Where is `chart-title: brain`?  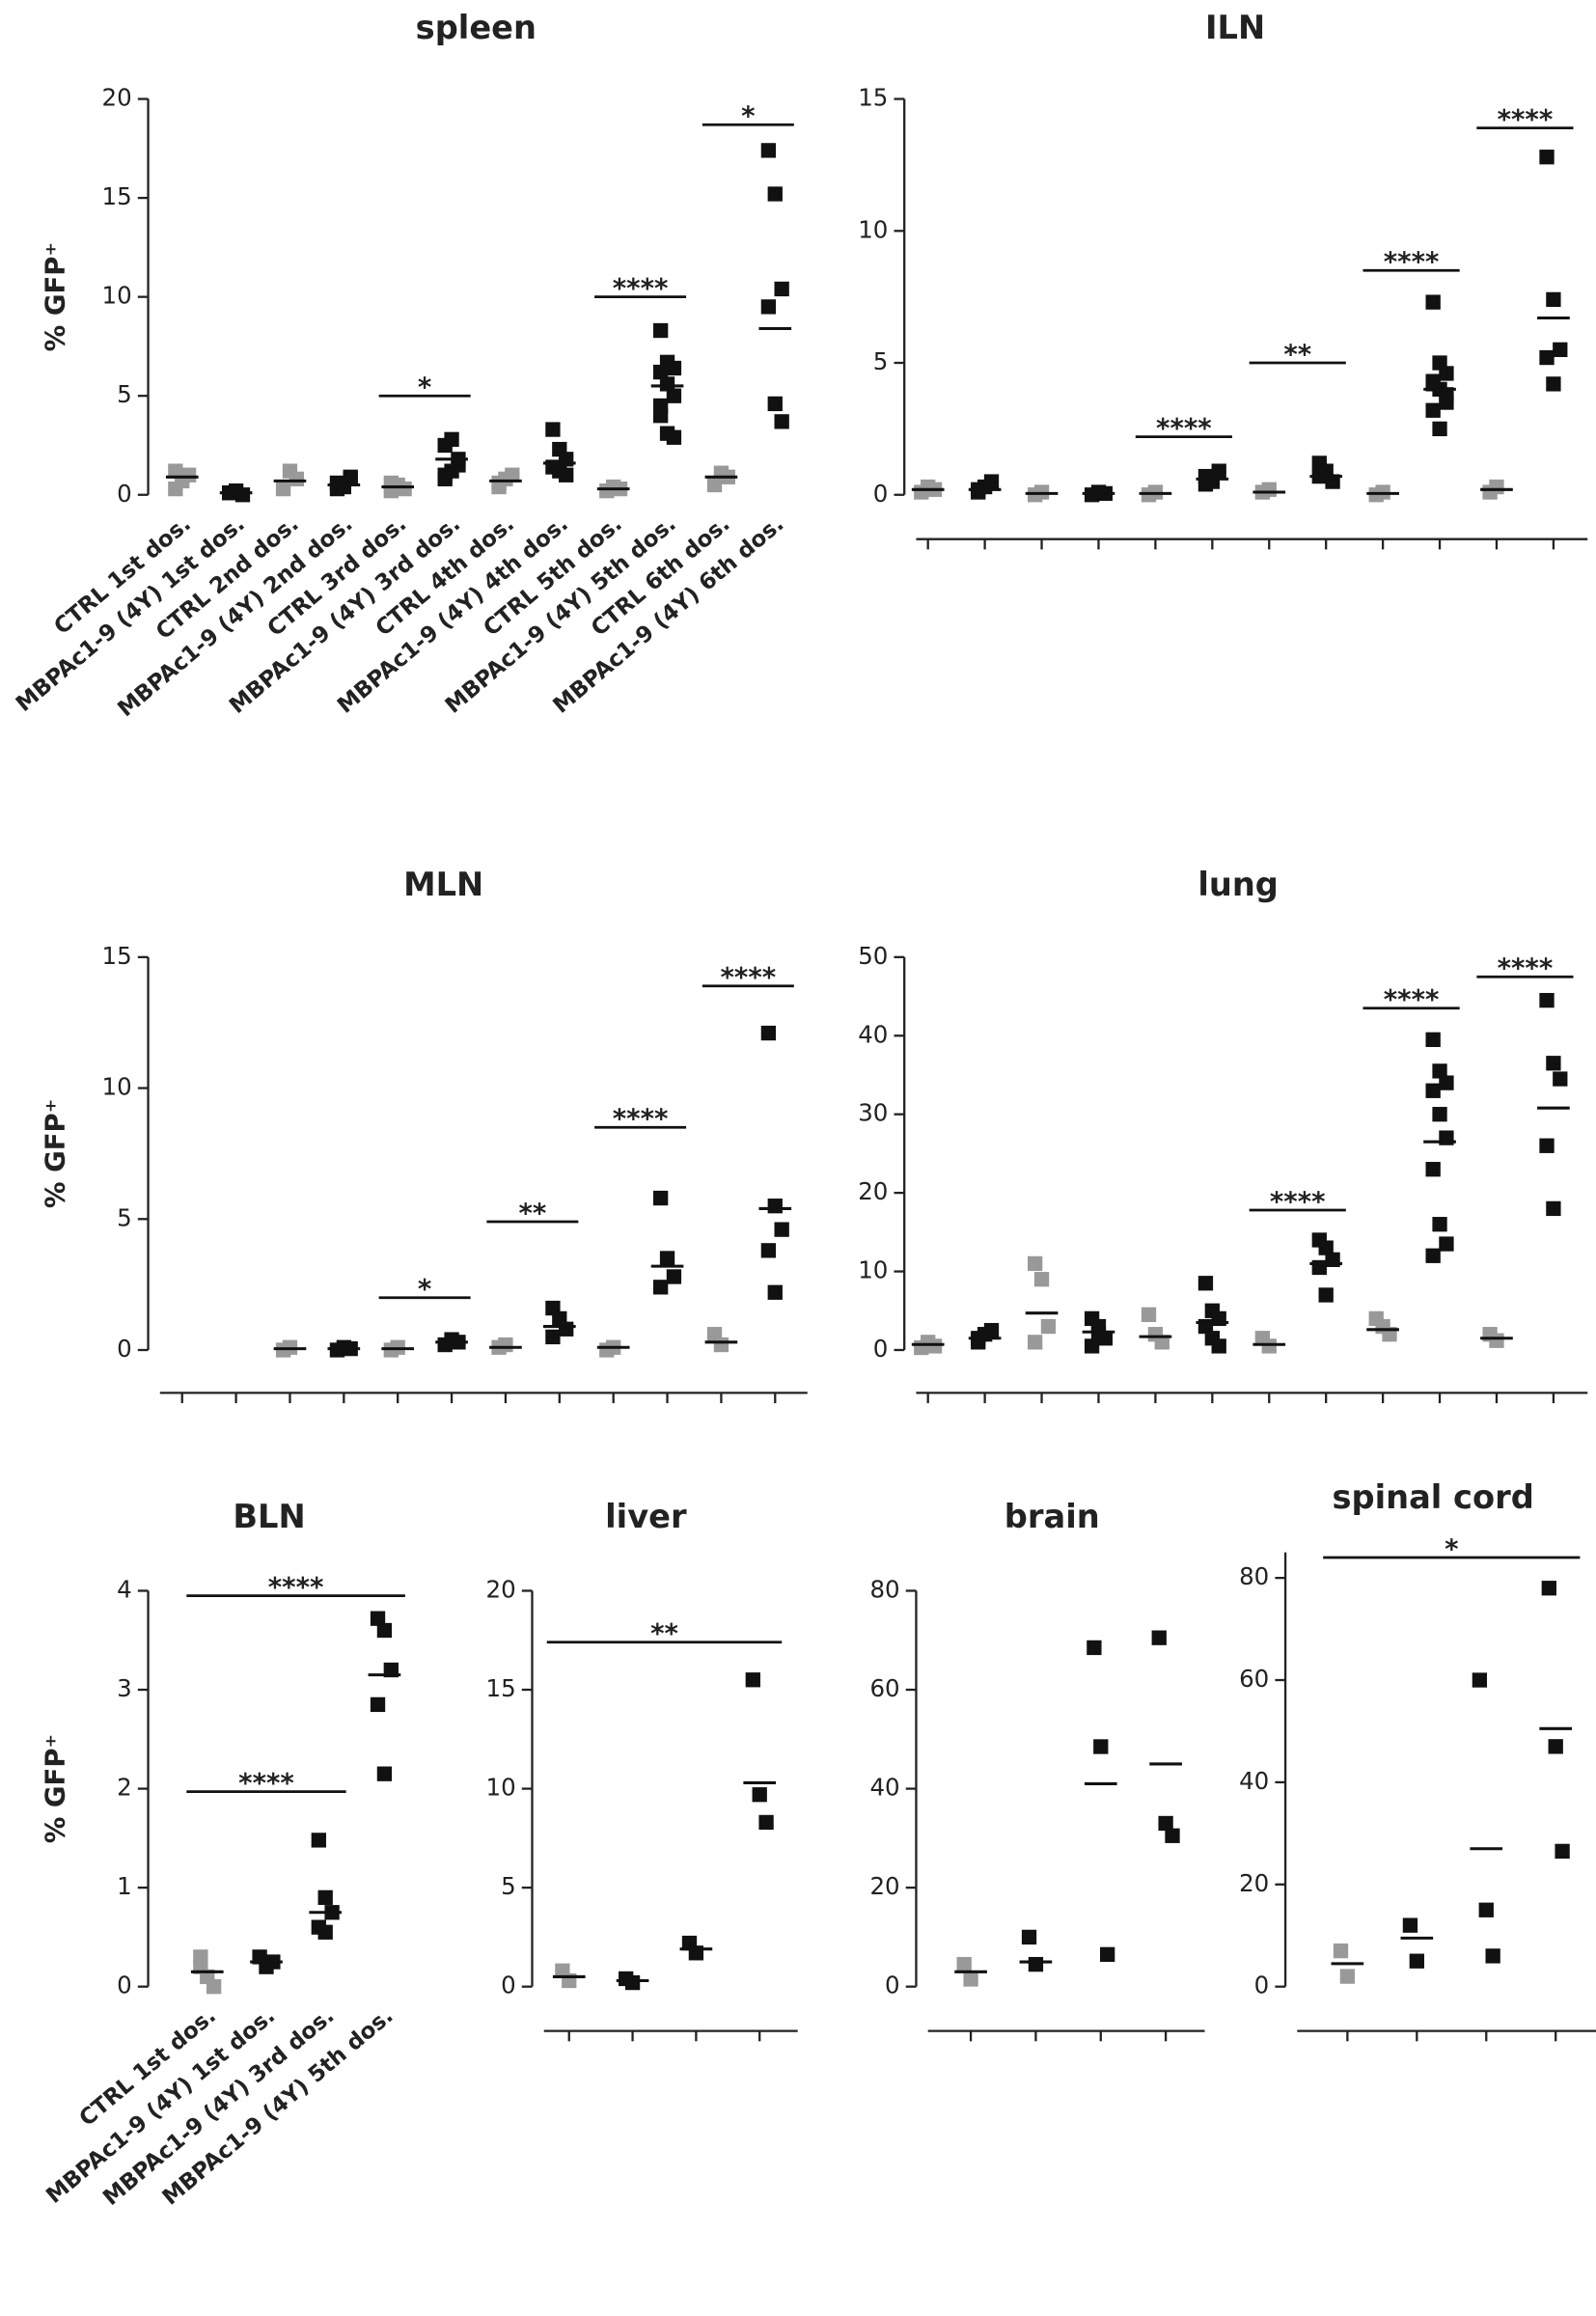 chart-title: brain is located at coordinates (1052, 1516).